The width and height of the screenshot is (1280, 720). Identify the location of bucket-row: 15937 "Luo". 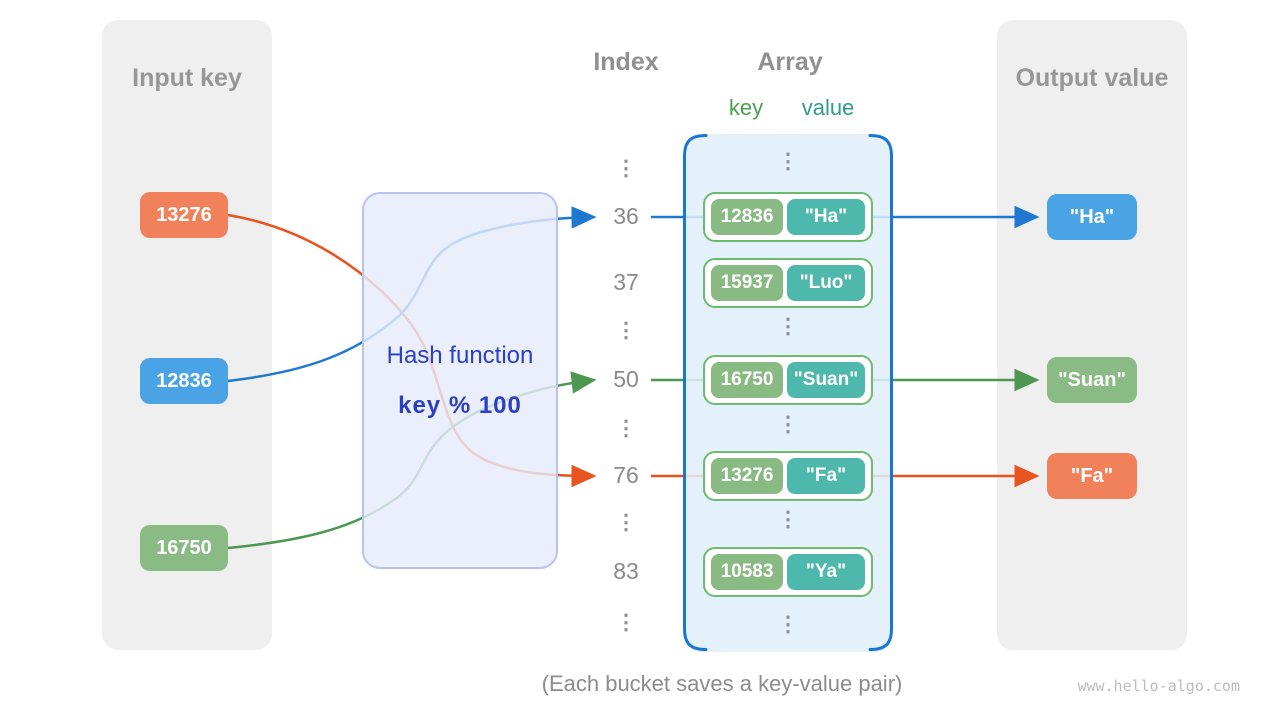
(788, 283).